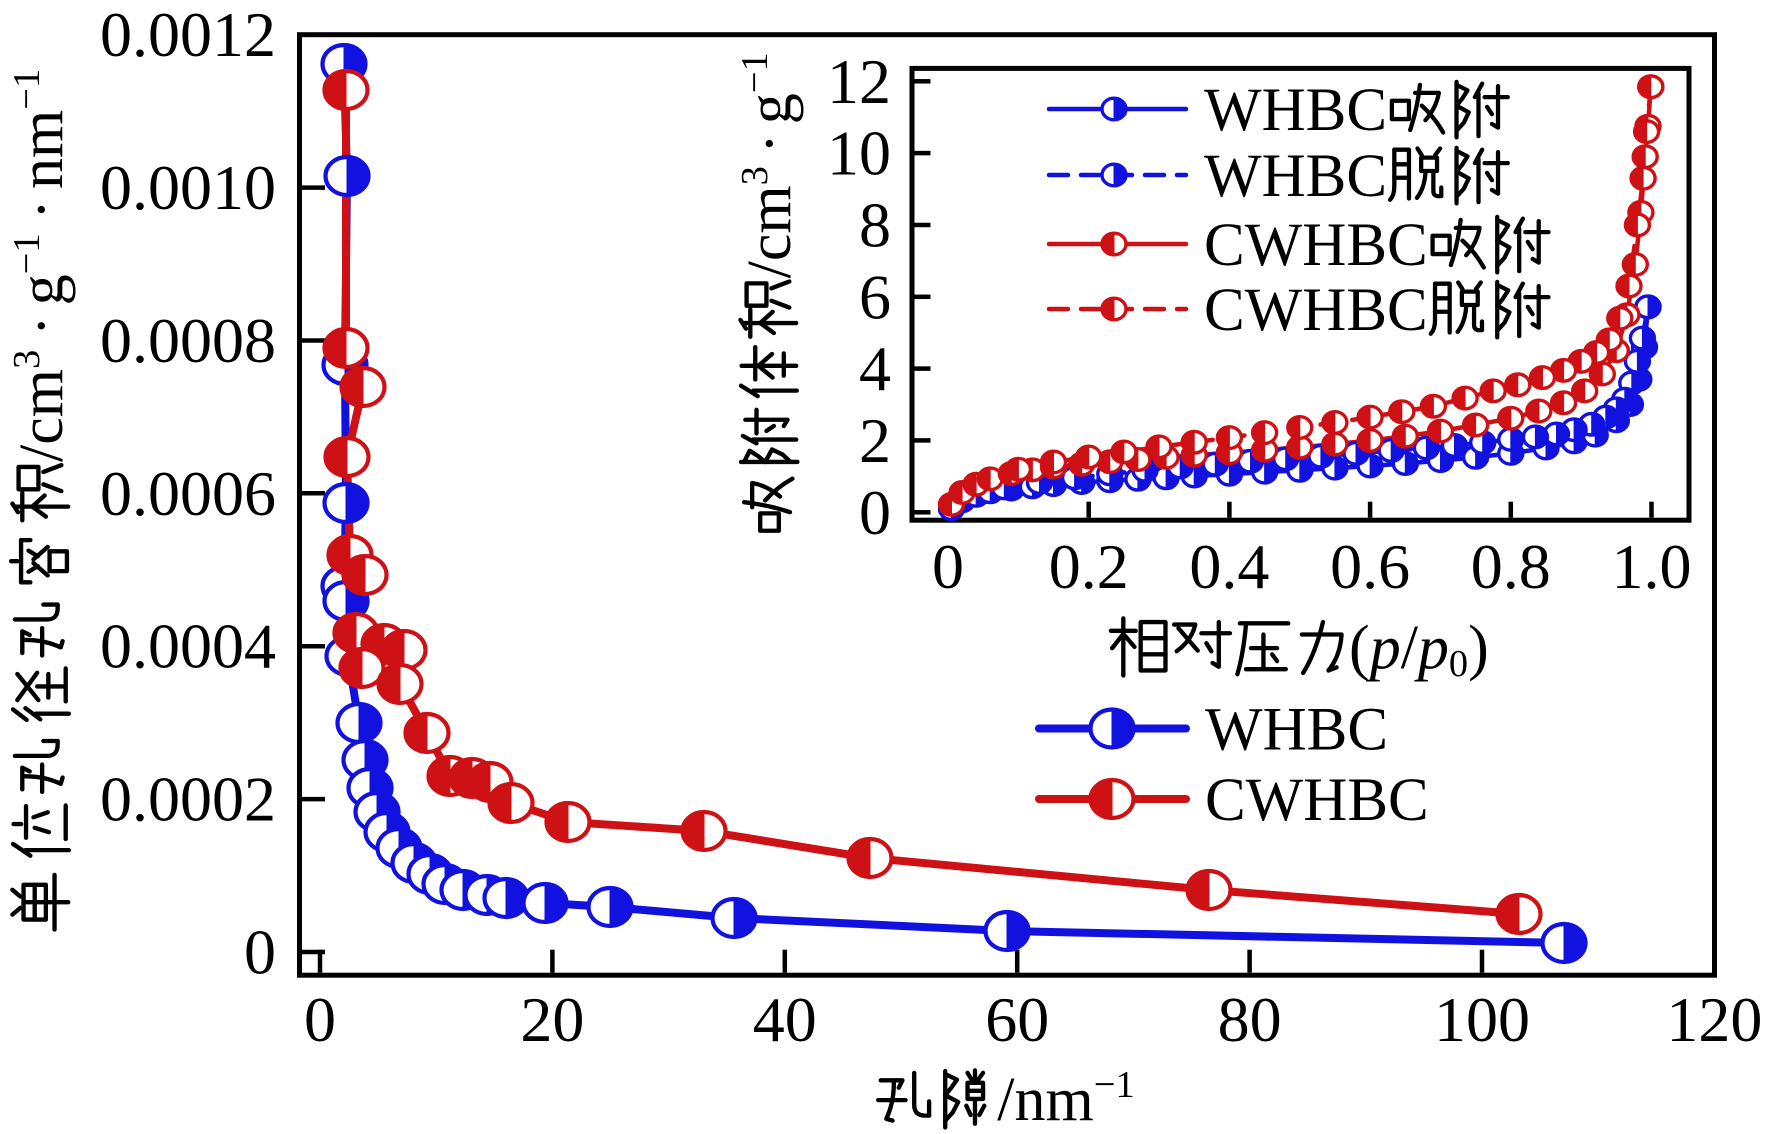 The height and width of the screenshot is (1134, 1772). What do you see at coordinates (1017, 1019) in the screenshot?
I see `svg-text: 60` at bounding box center [1017, 1019].